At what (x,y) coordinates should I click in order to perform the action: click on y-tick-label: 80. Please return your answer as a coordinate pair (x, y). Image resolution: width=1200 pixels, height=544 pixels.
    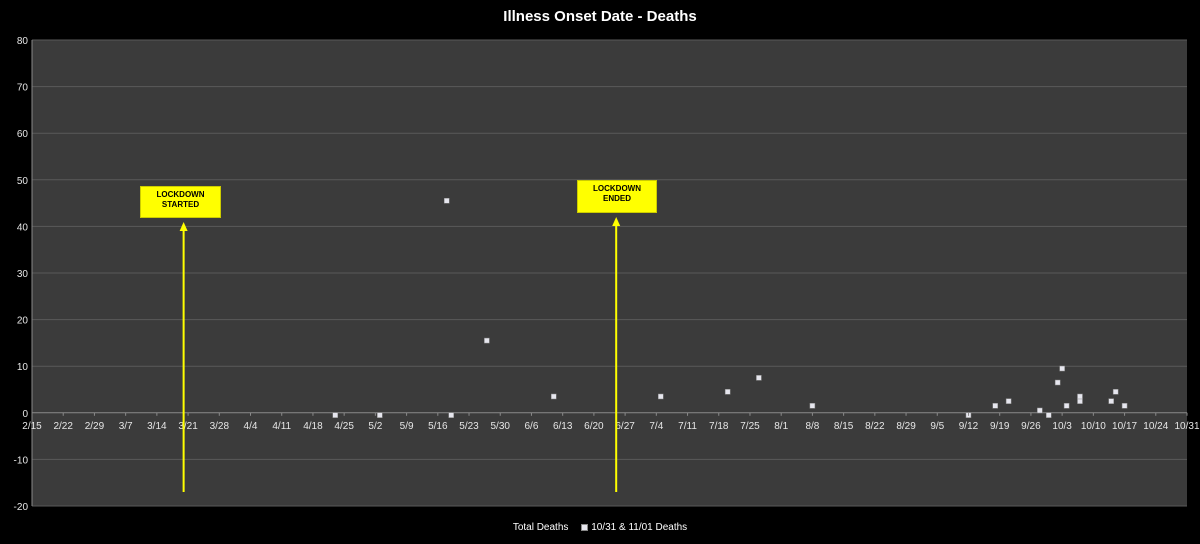
    Looking at the image, I should click on (23, 41).